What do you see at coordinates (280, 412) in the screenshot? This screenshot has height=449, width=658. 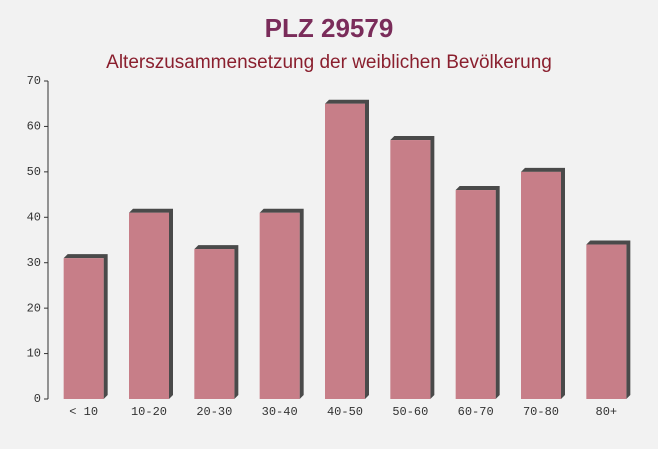 I see `x-tick-label: 30-40` at bounding box center [280, 412].